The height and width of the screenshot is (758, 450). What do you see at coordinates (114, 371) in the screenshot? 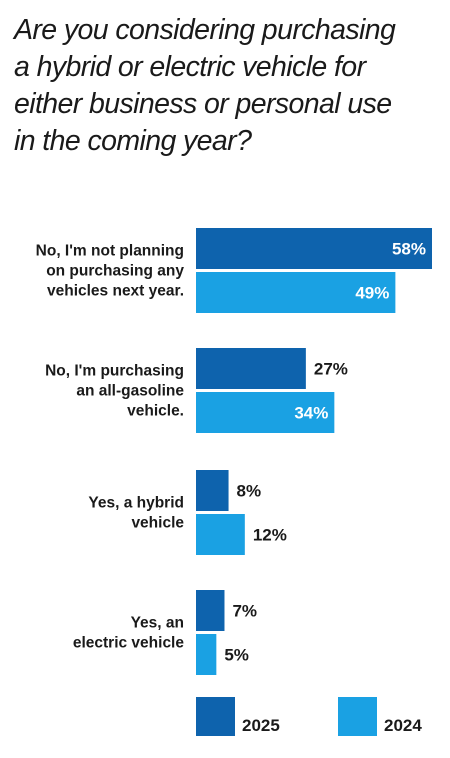
I see `category-label-line: No, I'm purchasing` at bounding box center [114, 371].